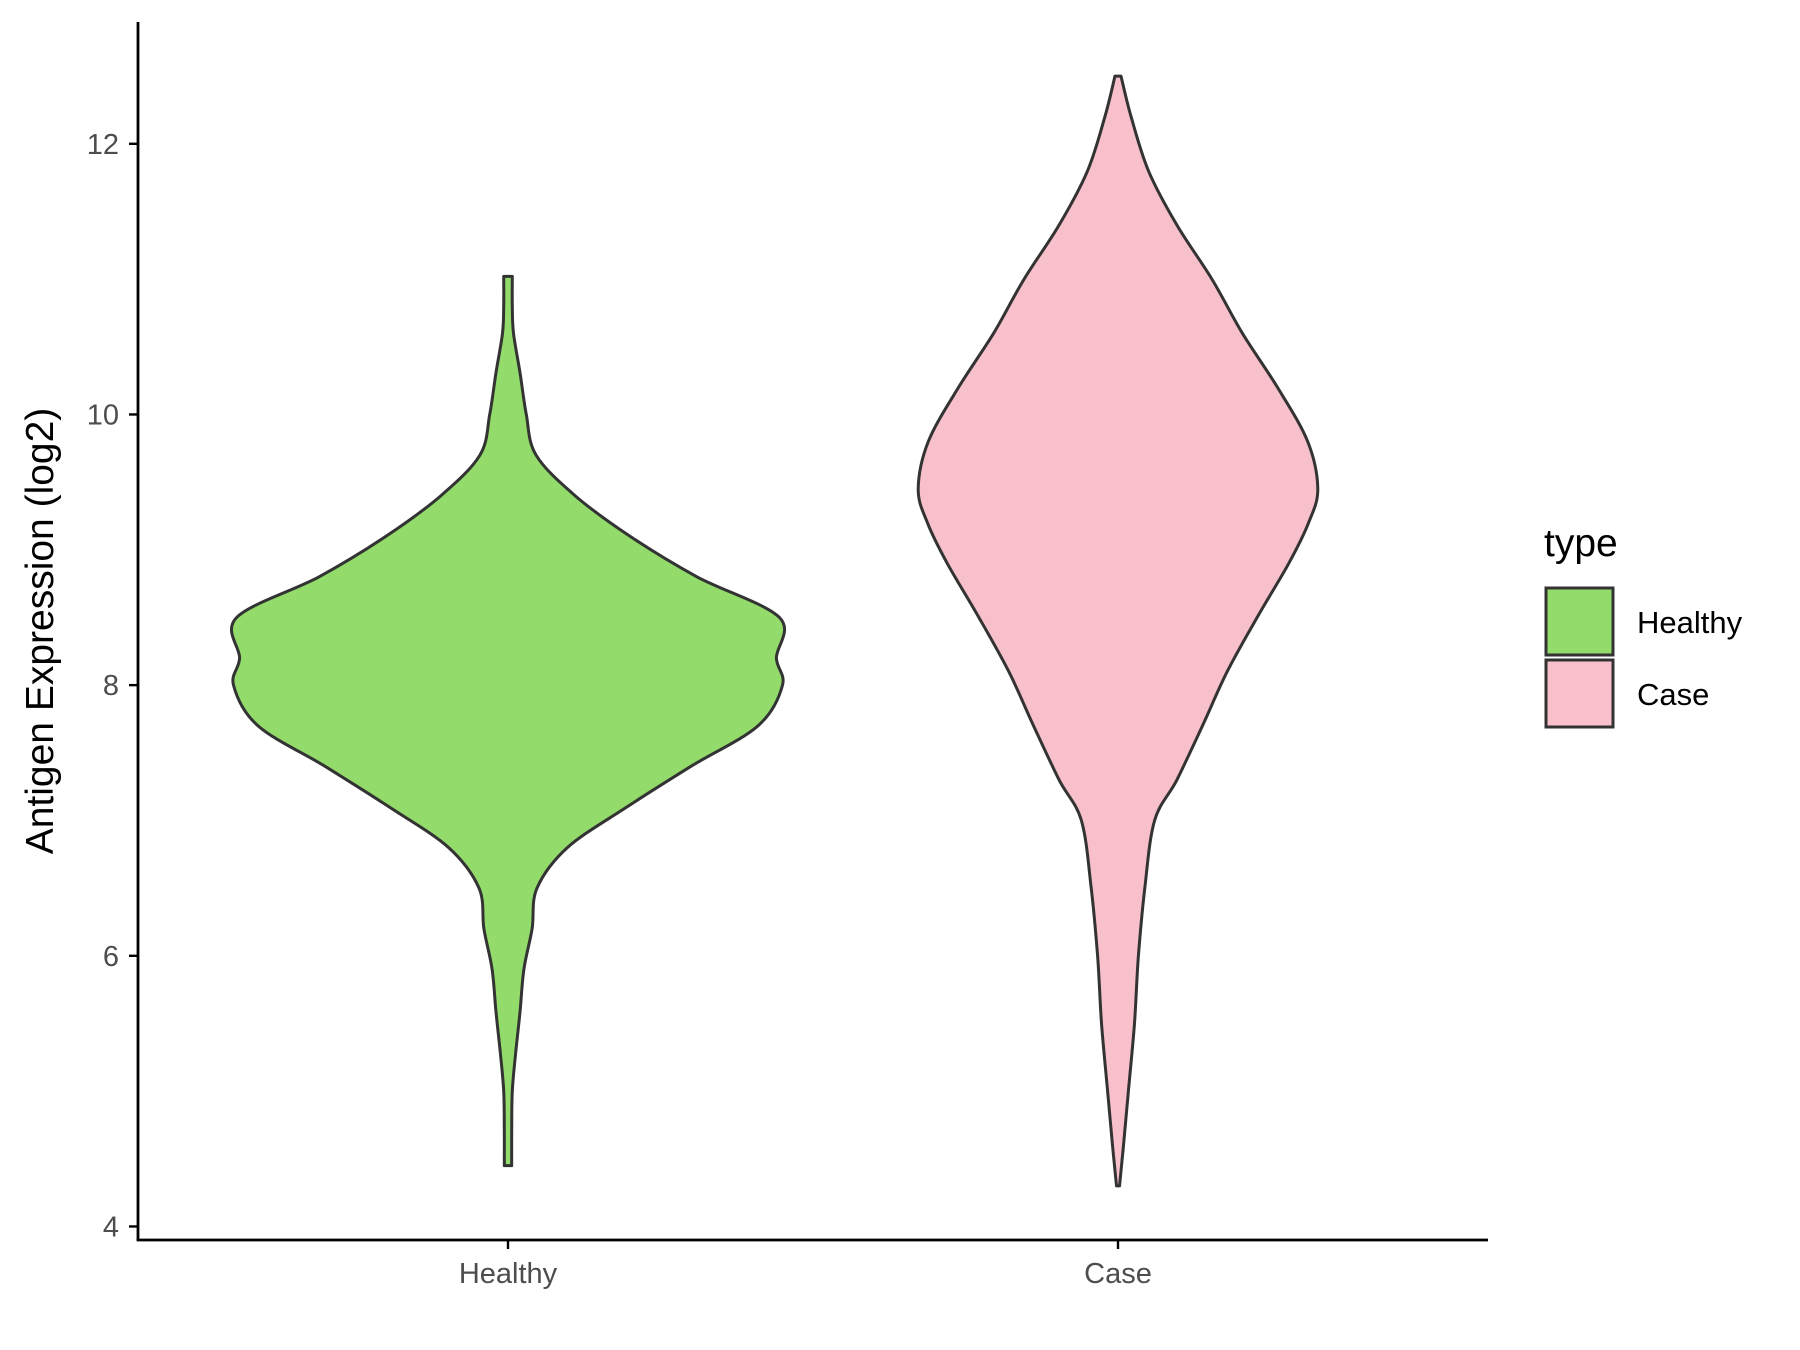  I want to click on y-tick-label: 6, so click(111, 957).